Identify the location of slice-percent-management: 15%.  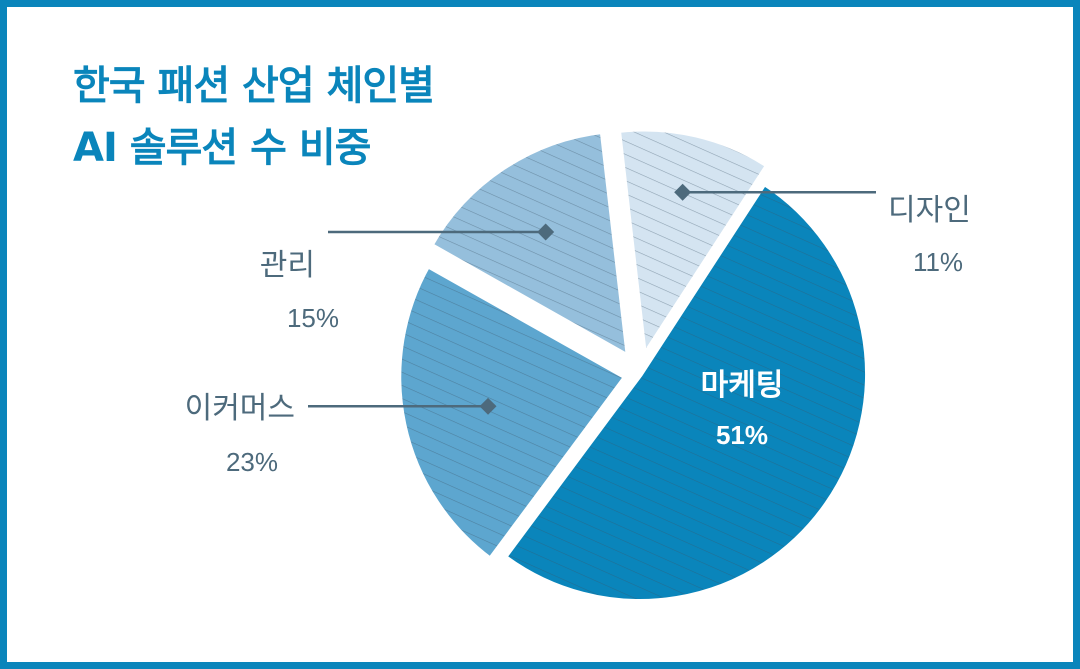
(313, 318).